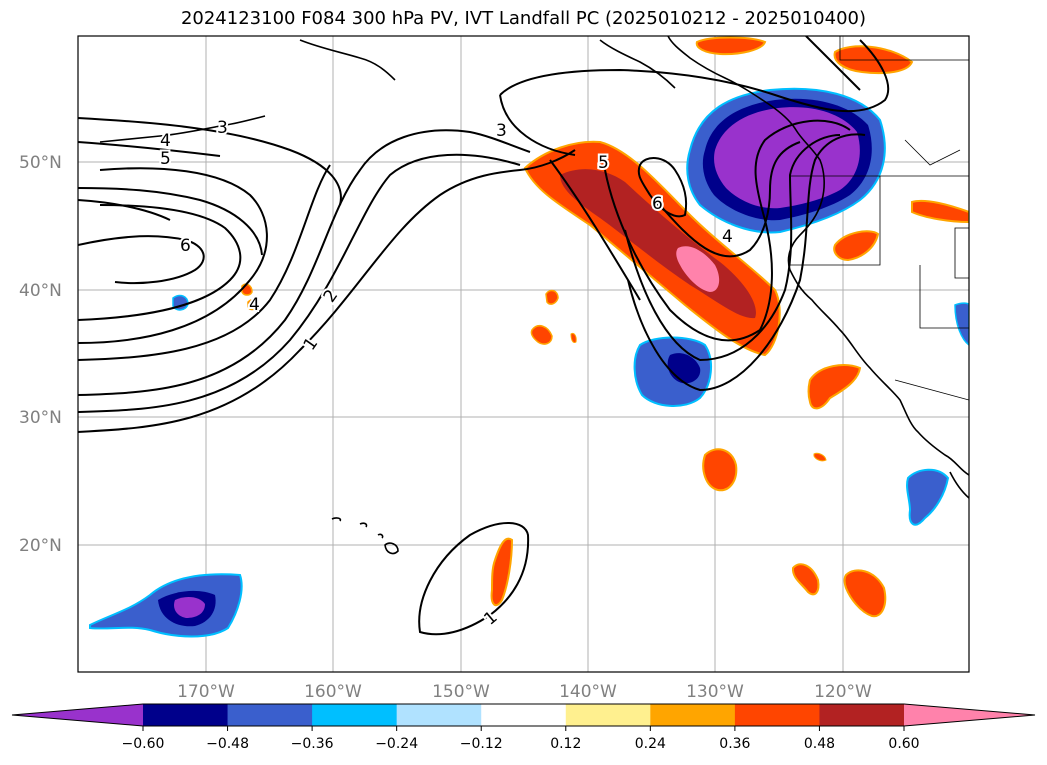  I want to click on colorbar-tick-label: −0.60, so click(143, 744).